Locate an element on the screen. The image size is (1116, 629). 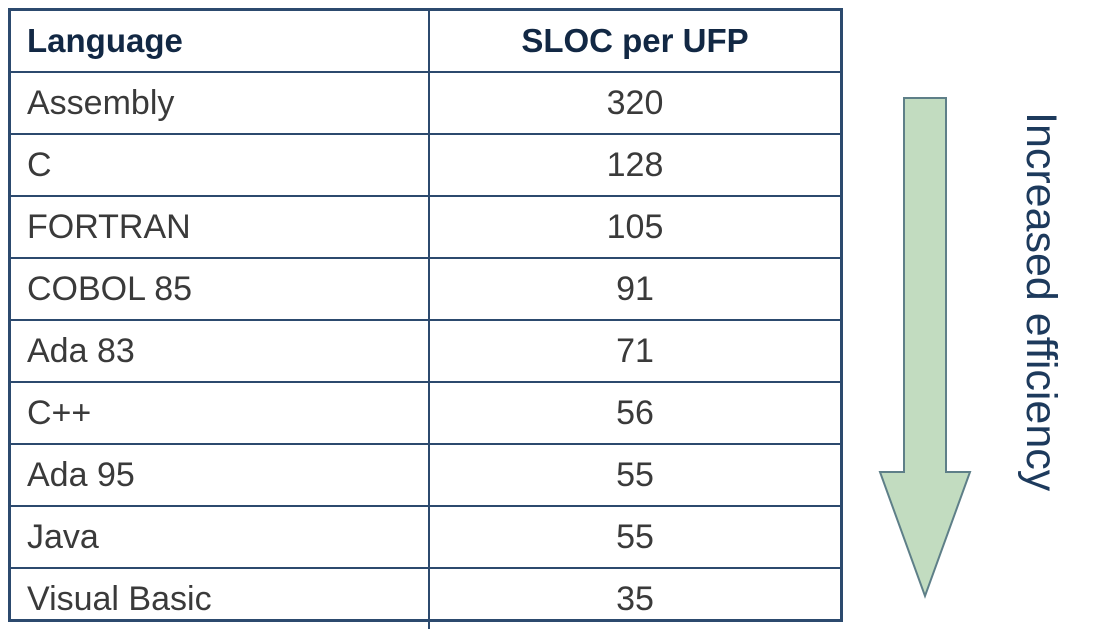
table-row: FORTRAN 105 is located at coordinates (425, 227).